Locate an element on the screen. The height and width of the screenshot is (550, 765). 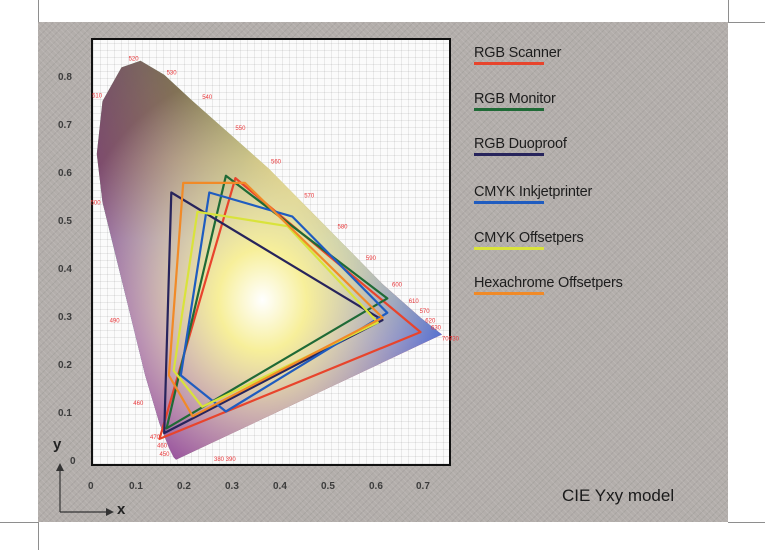
x-tick-label: 0.7 is located at coordinates (423, 486).